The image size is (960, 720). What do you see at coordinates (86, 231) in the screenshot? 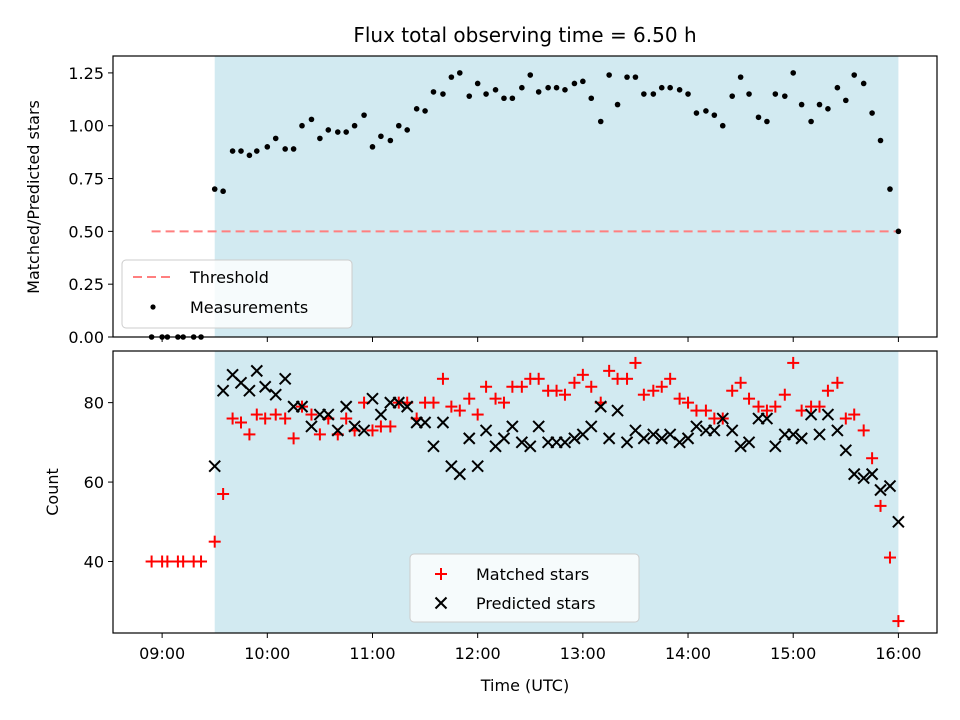
I see `top-y-tick-label: 0.50` at bounding box center [86, 231].